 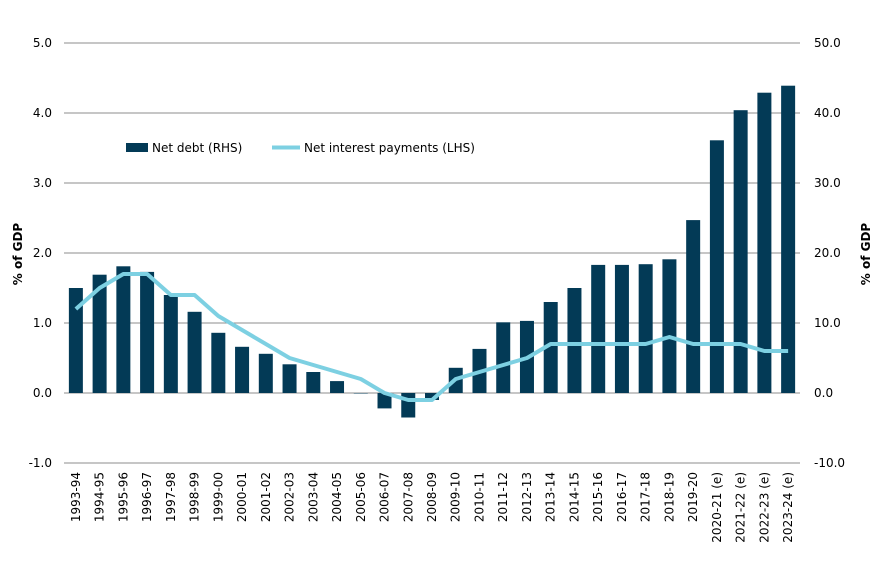 What do you see at coordinates (197, 148) in the screenshot?
I see `legend-label-net-debt: Net debt (RHS)` at bounding box center [197, 148].